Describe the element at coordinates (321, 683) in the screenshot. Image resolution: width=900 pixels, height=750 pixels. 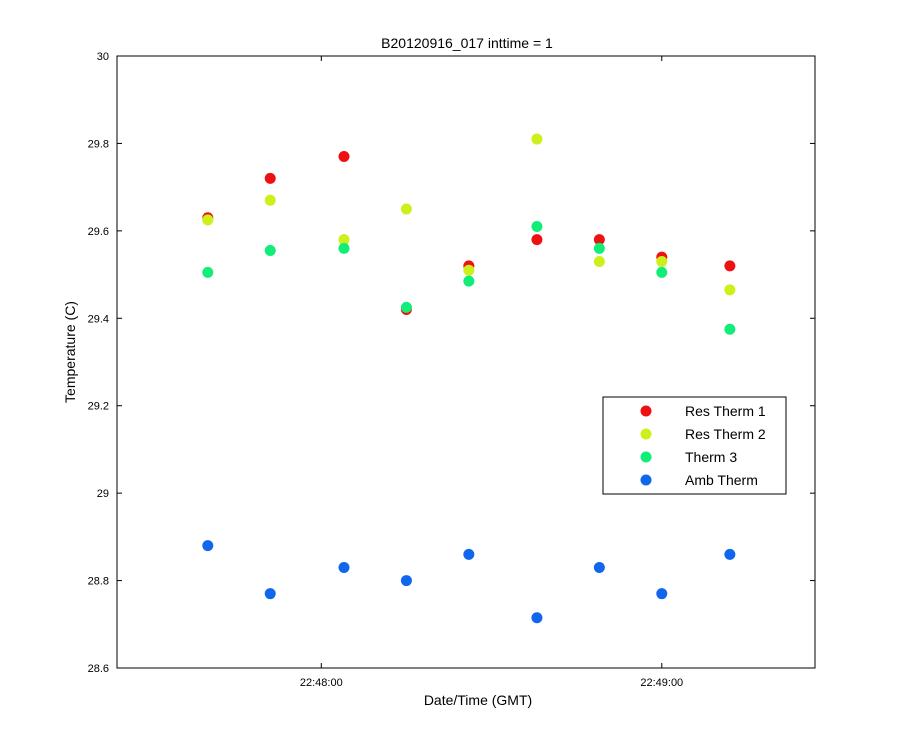
I see `x-tick-label: 22:48:00` at that location.